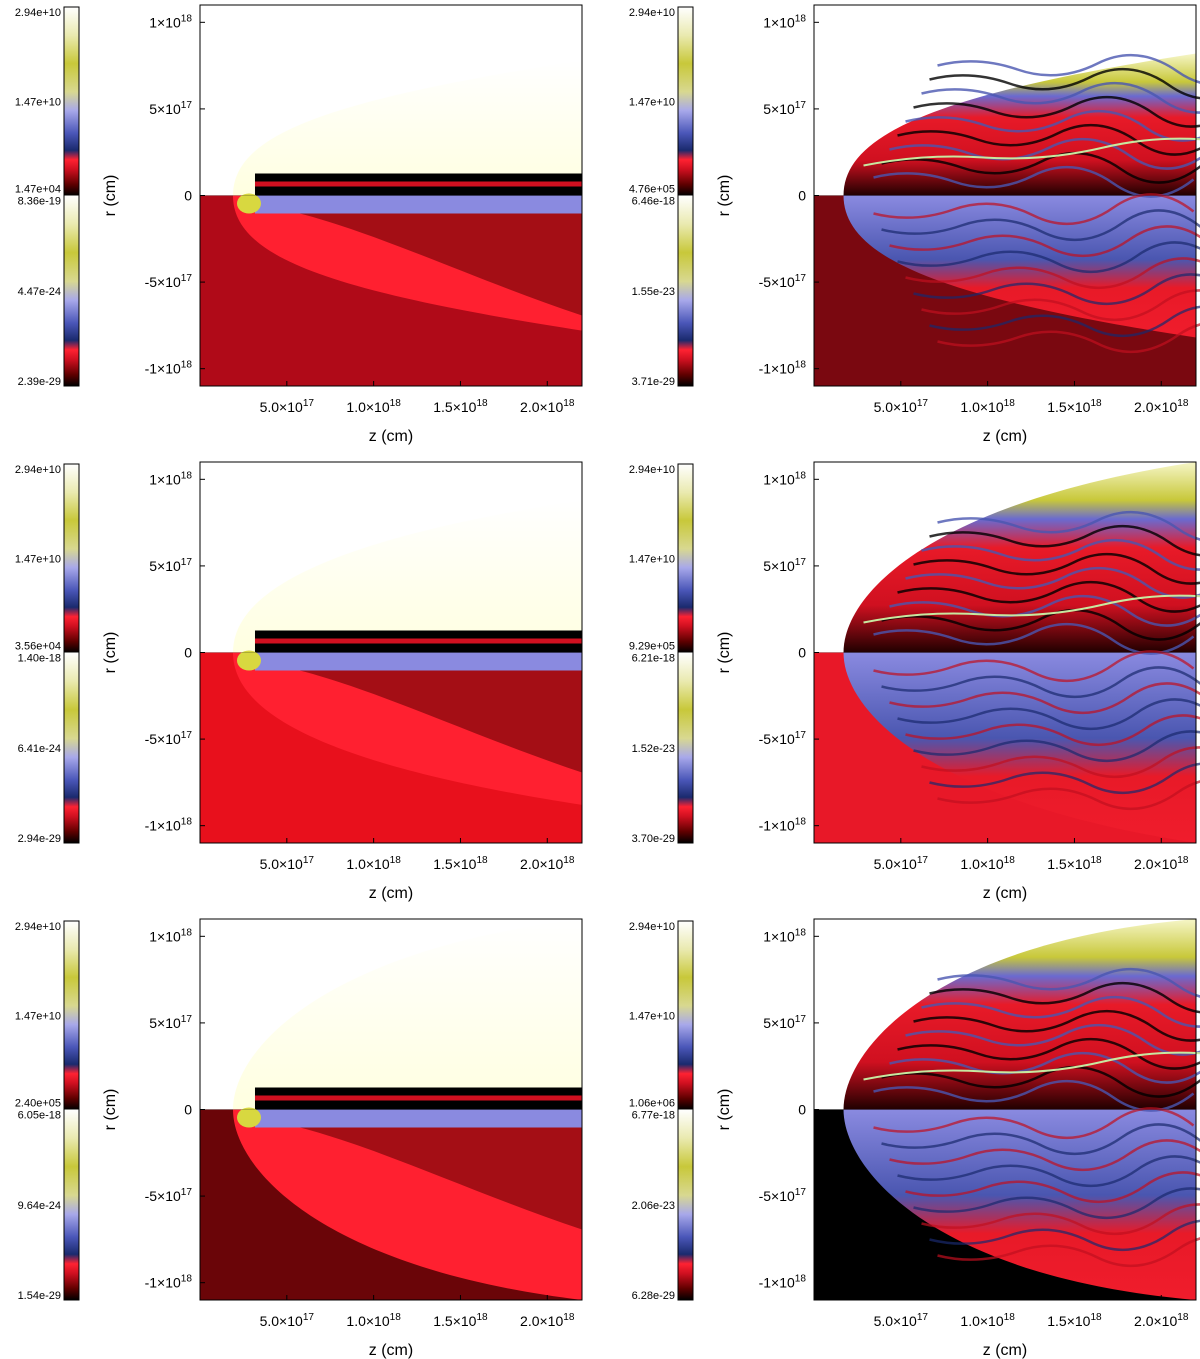 This screenshot has width=1200, height=1359. What do you see at coordinates (38, 647) in the screenshot?
I see `colorbar-tick-label: 3.56e+04` at bounding box center [38, 647].